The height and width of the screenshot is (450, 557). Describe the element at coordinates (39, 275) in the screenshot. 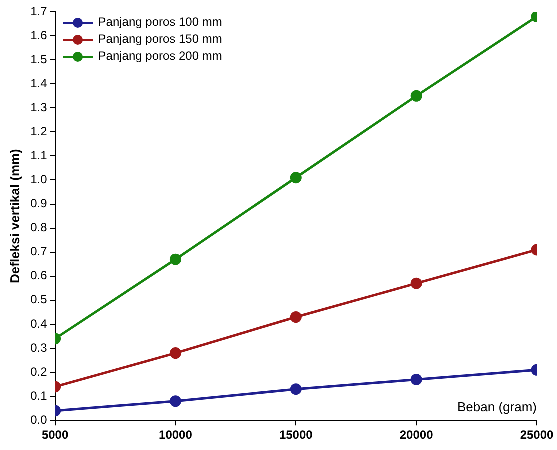

I see `y-tick-label: 0.6` at that location.